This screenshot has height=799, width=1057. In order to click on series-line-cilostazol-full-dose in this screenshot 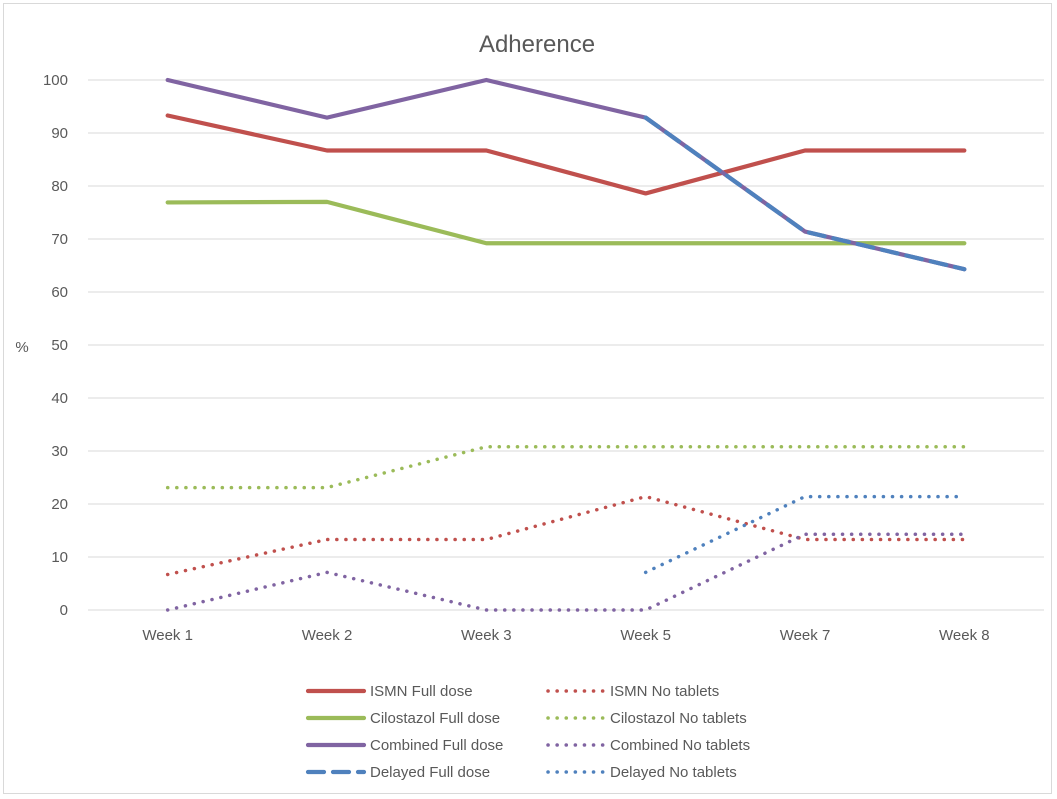, I will do `click(566, 222)`.